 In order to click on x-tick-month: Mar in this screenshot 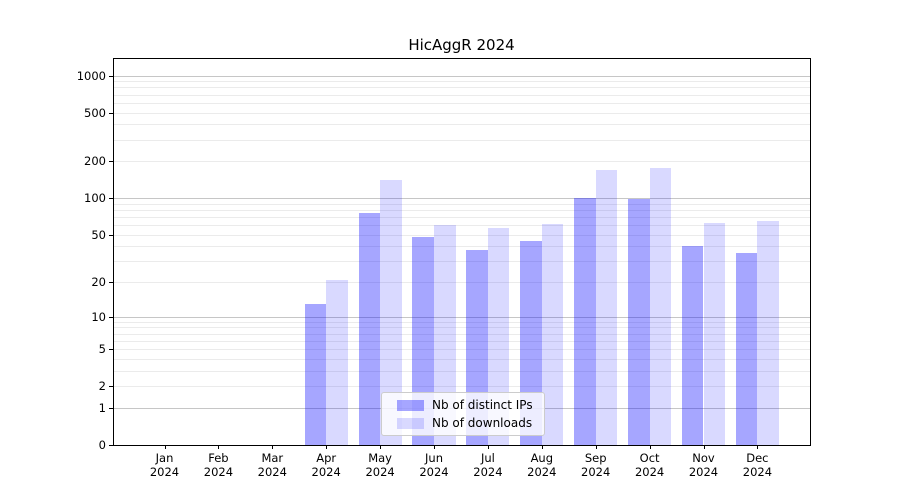, I will do `click(272, 458)`.